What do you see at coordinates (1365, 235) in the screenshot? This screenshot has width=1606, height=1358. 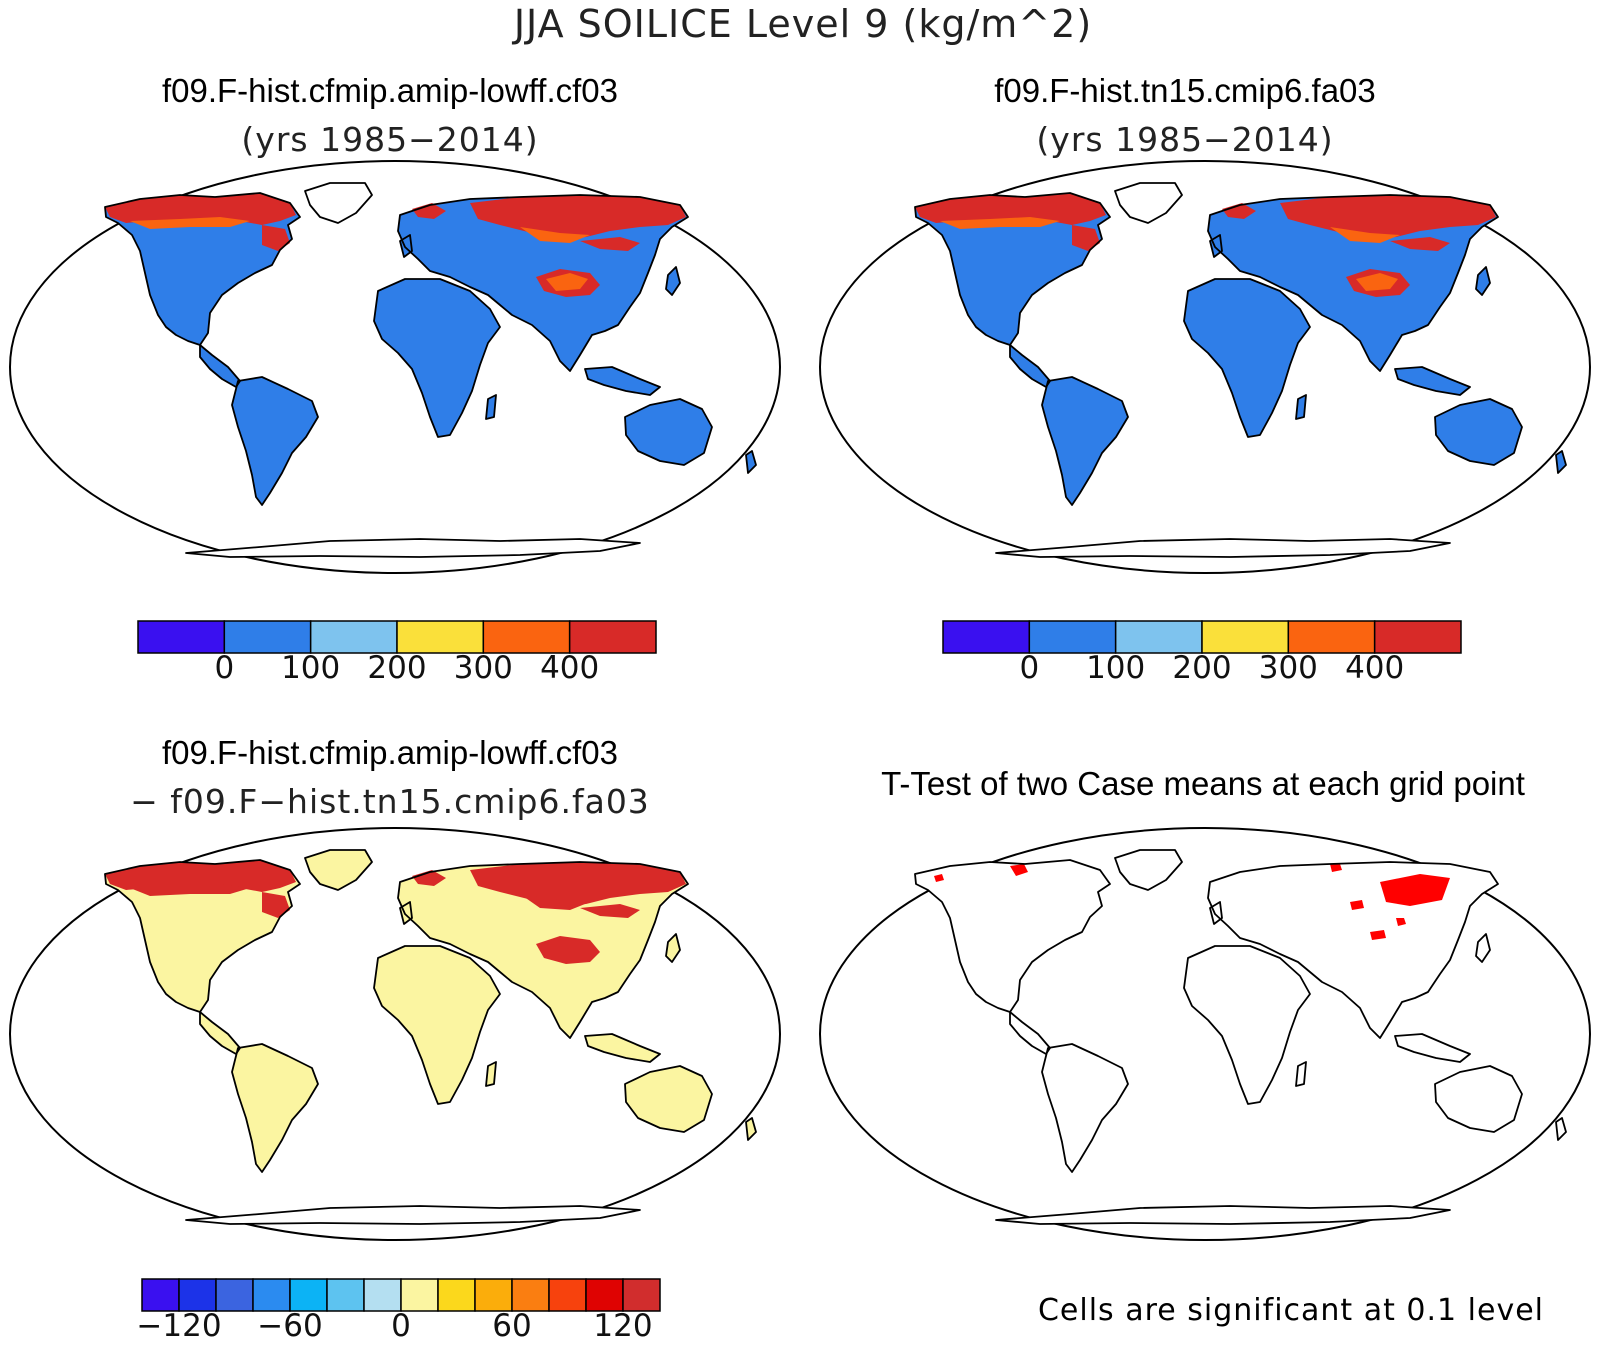 I see `mid-sib2` at bounding box center [1365, 235].